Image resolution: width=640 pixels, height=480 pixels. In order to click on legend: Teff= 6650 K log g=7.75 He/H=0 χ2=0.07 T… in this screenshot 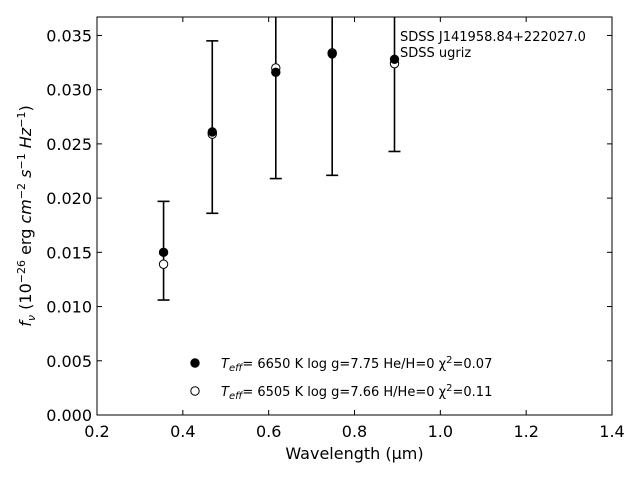, I will do `click(341, 378)`.